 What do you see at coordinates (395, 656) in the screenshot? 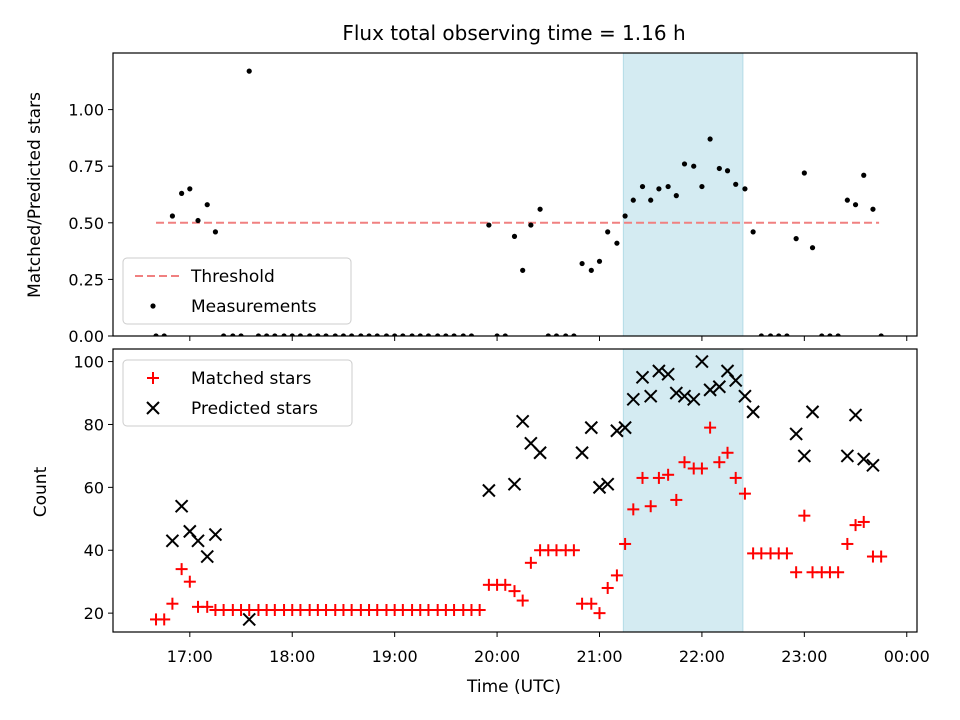
I see `x-tick-label: 19:00` at bounding box center [395, 656].